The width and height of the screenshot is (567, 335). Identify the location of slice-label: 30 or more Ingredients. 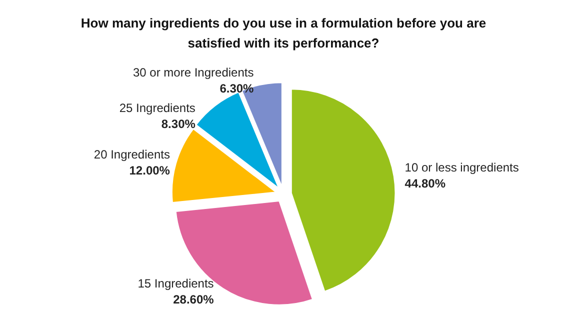
(193, 73).